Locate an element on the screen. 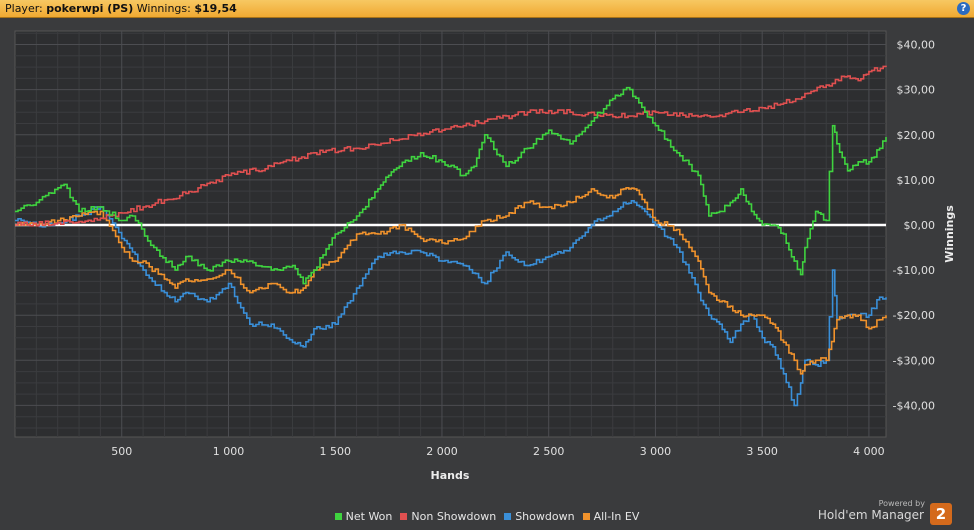  y-axis-label: Winnings is located at coordinates (949, 234).